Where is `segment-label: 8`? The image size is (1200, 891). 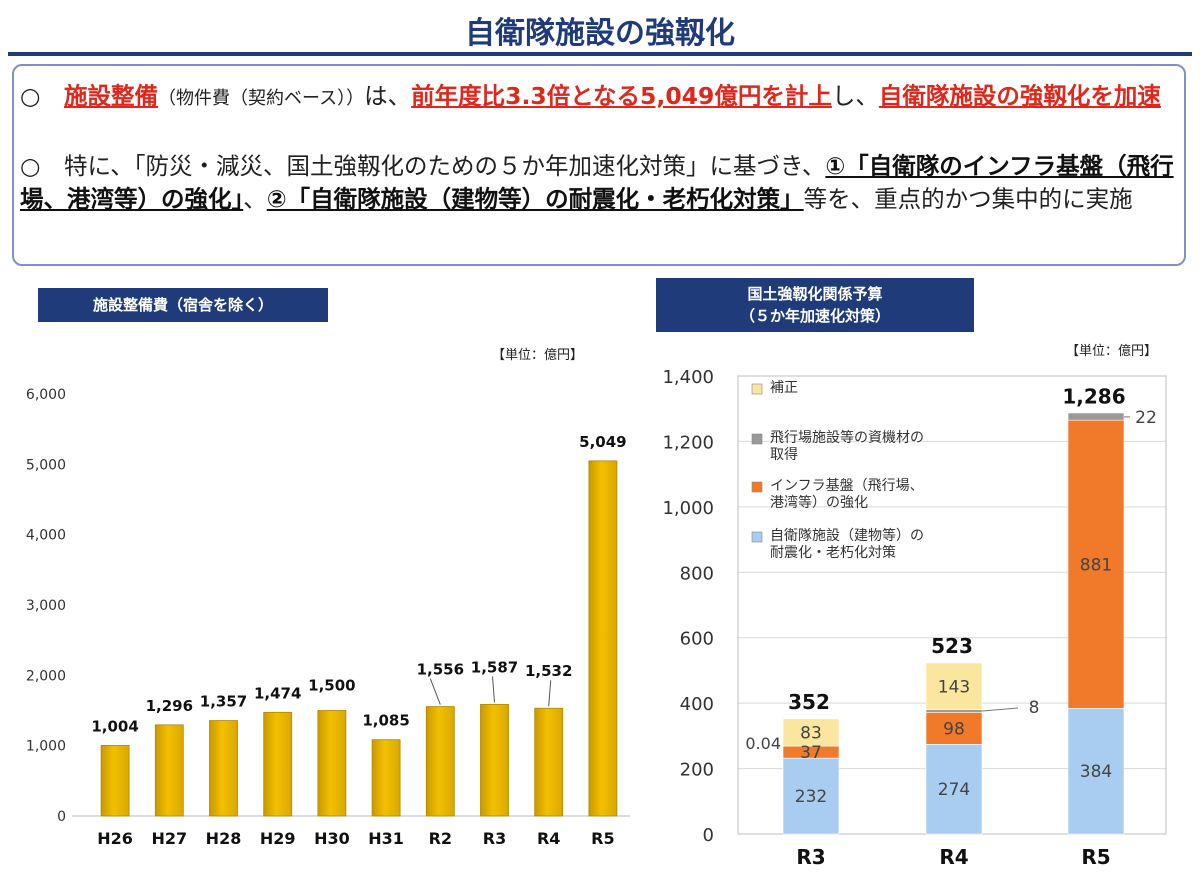 segment-label: 8 is located at coordinates (1034, 708).